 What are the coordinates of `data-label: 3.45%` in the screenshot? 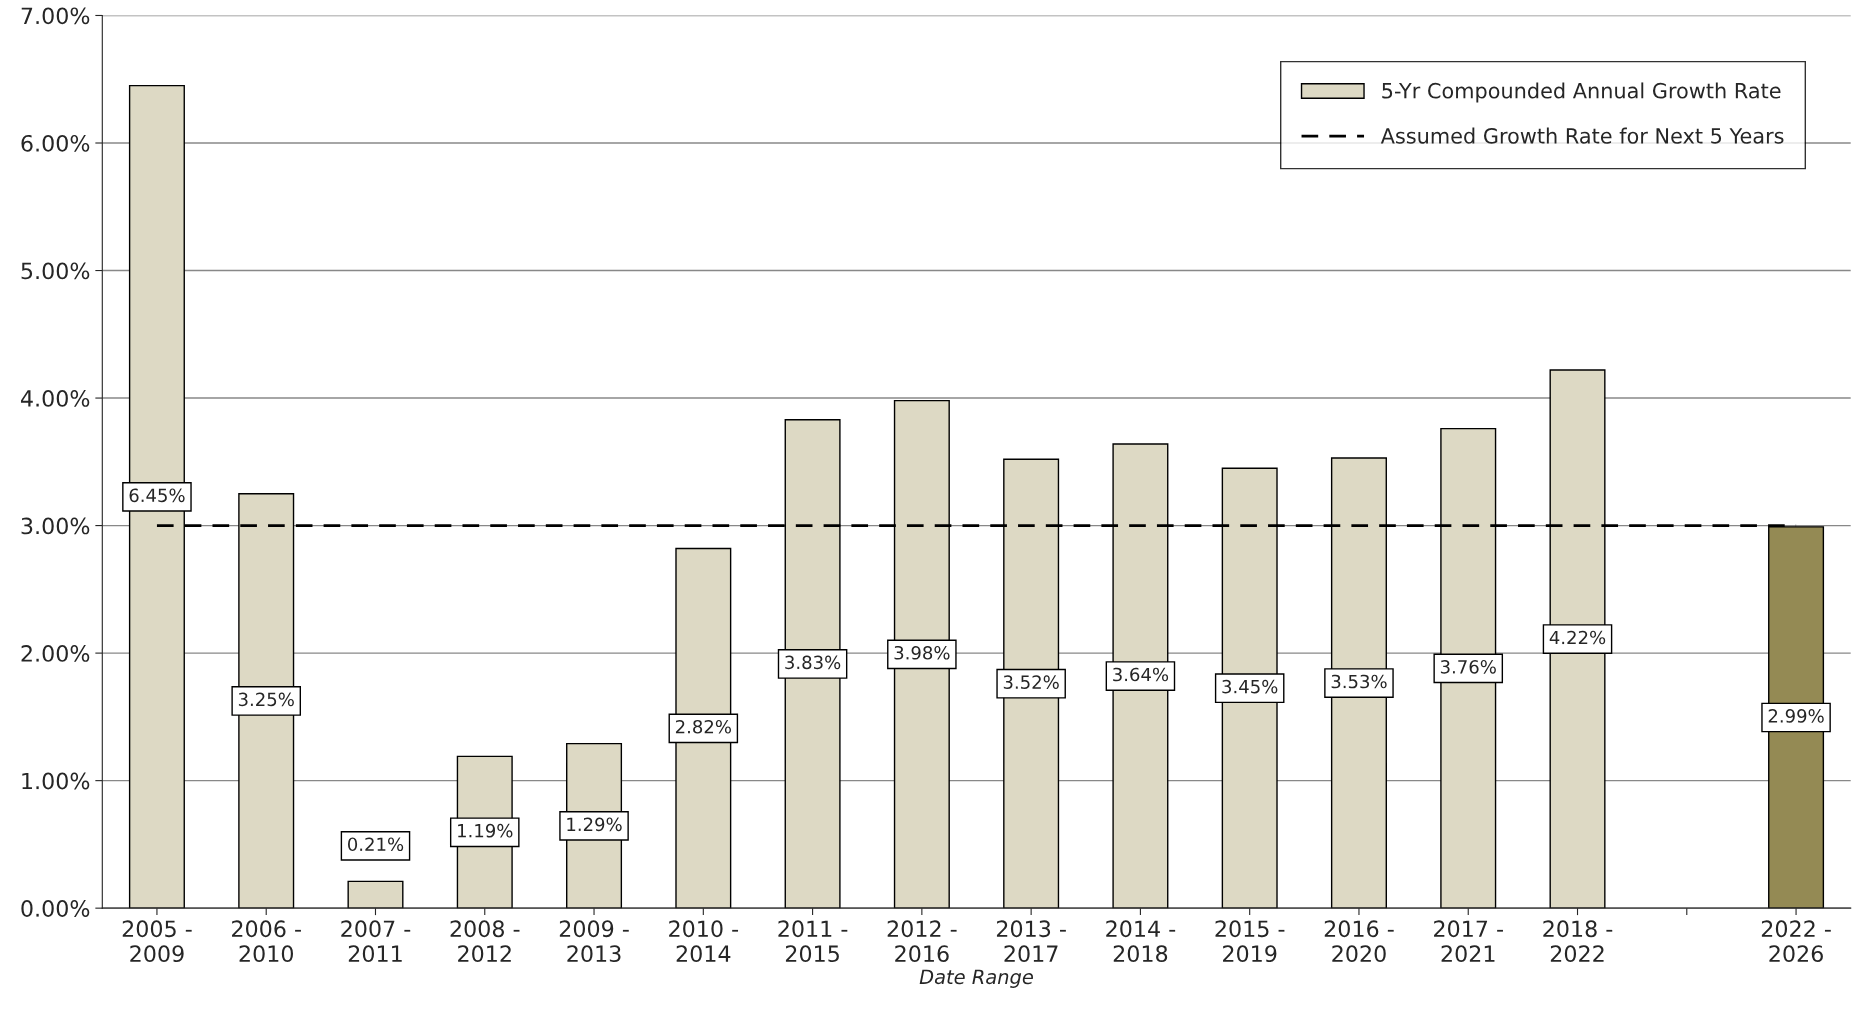 It's located at (1250, 686).